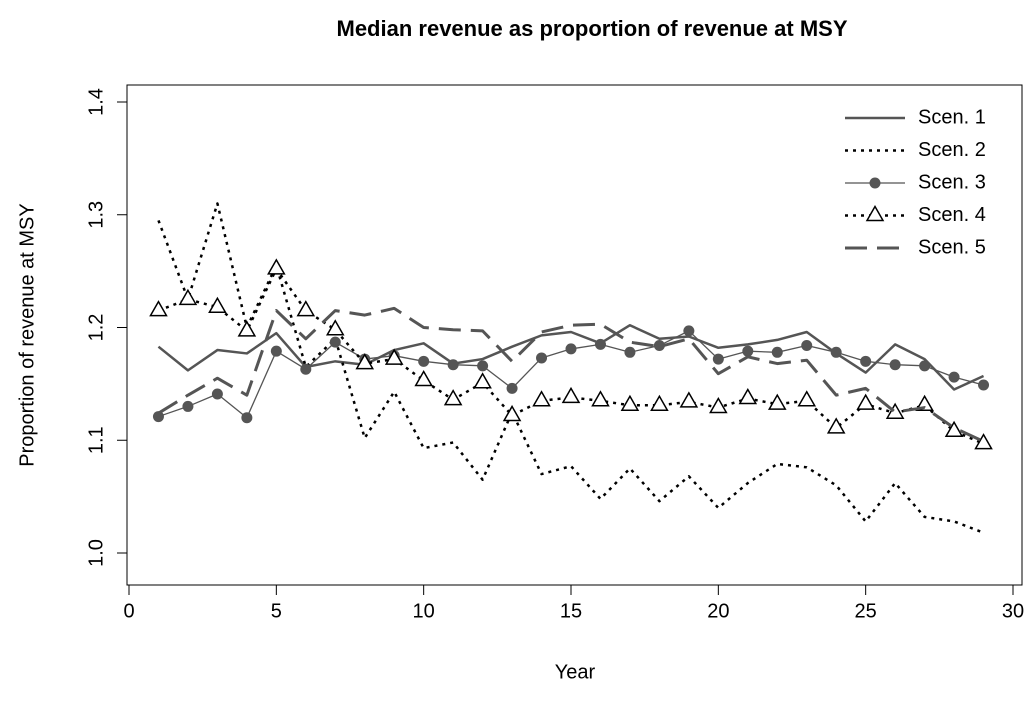 The width and height of the screenshot is (1027, 715). I want to click on x-tick-label: 30, so click(1013, 611).